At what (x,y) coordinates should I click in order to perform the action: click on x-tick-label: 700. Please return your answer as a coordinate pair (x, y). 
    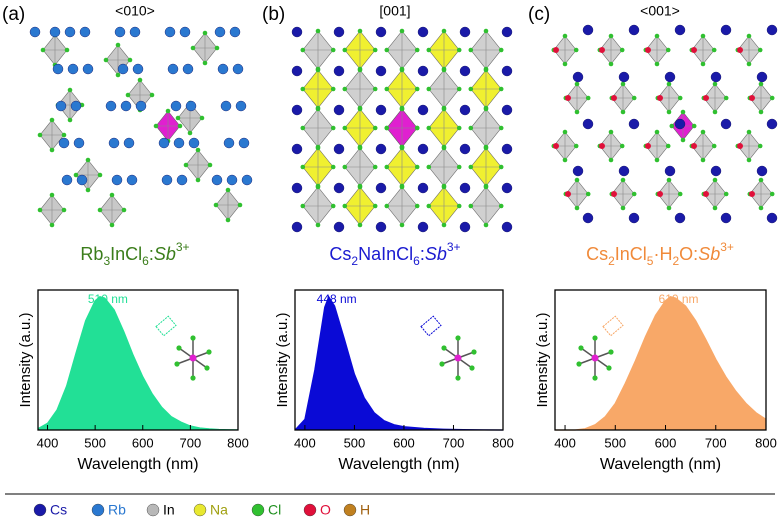
    Looking at the image, I should click on (191, 442).